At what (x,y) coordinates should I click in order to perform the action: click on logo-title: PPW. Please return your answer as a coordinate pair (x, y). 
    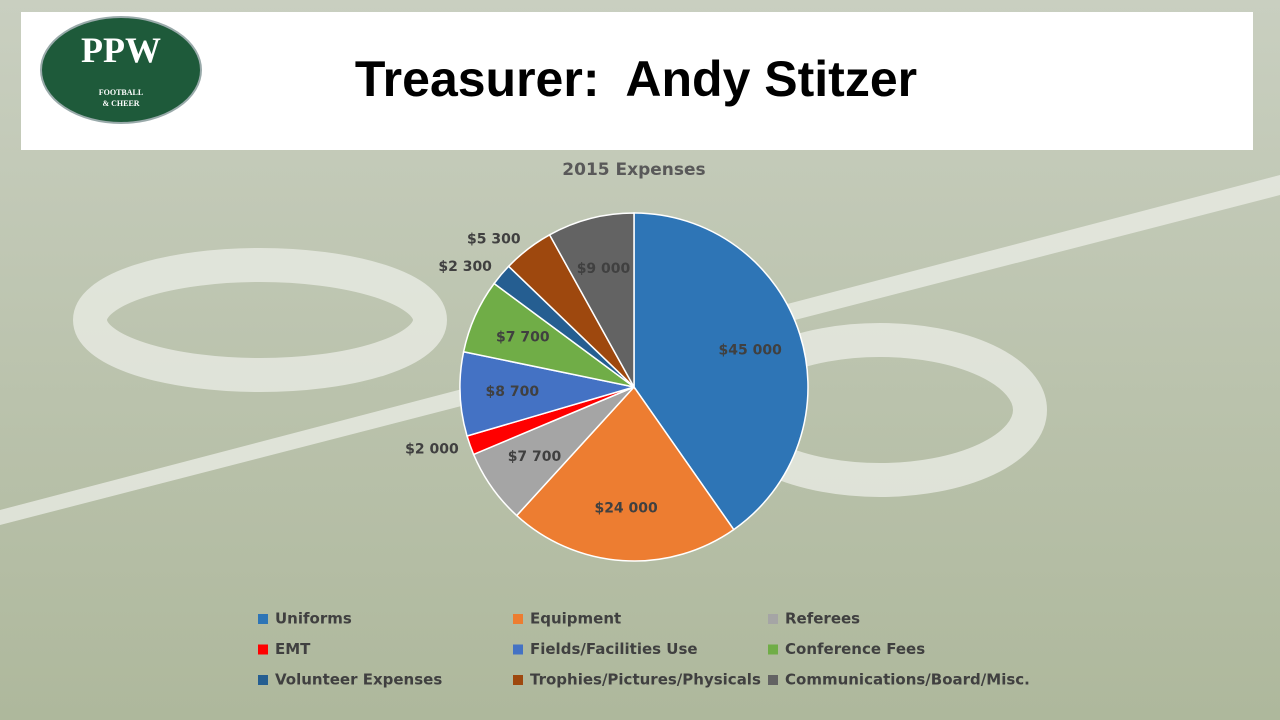
    Looking at the image, I should click on (121, 50).